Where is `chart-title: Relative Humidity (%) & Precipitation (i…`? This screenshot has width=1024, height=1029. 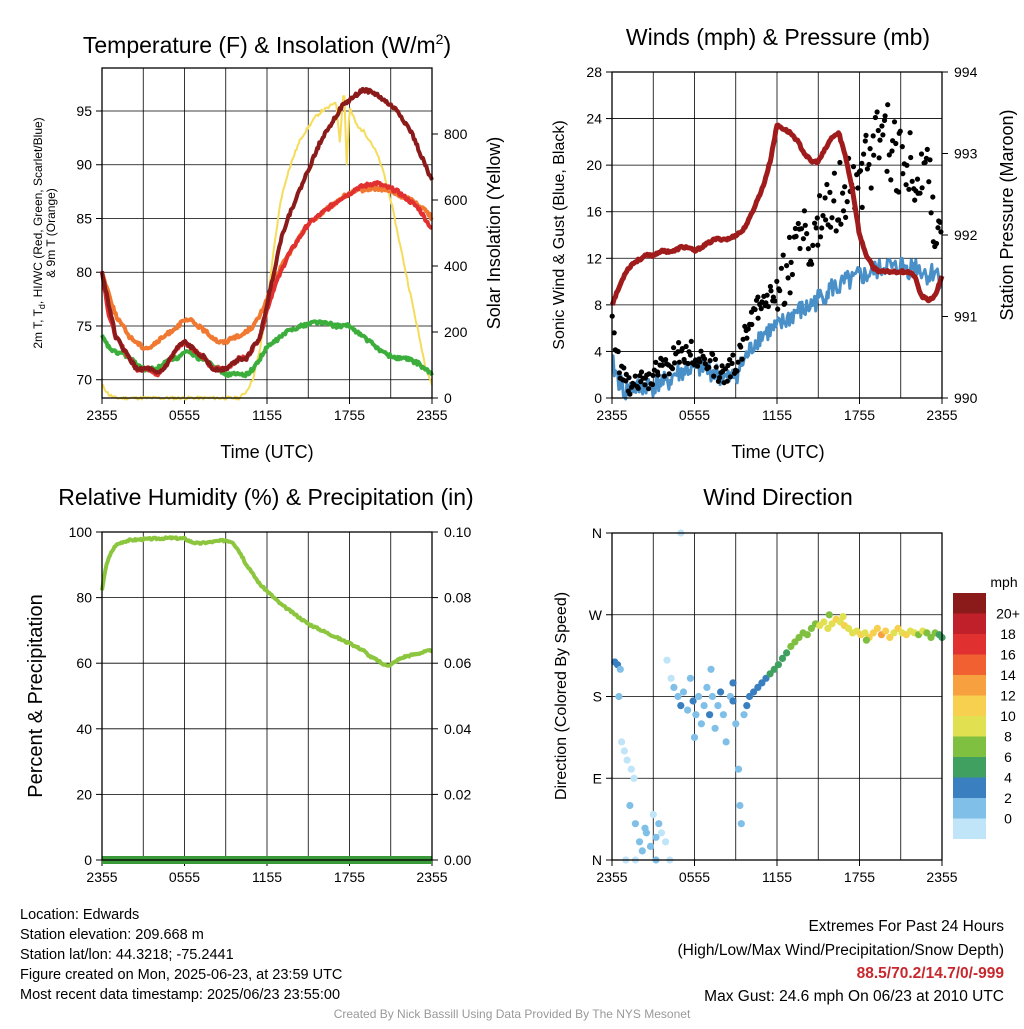 chart-title: Relative Humidity (%) & Precipitation (i… is located at coordinates (265, 497).